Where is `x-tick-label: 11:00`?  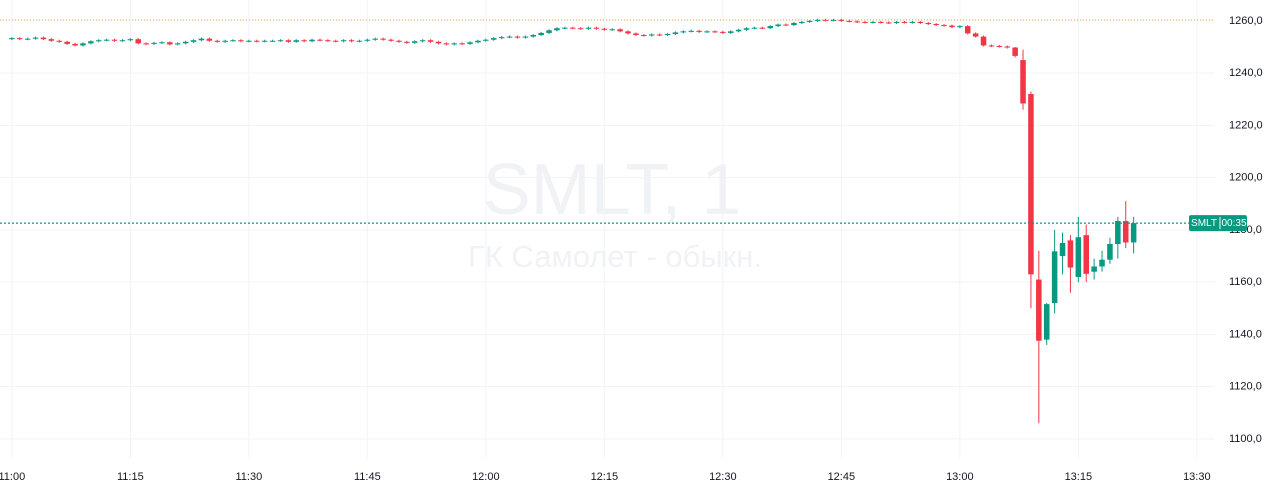 x-tick-label: 11:00 is located at coordinates (12, 477).